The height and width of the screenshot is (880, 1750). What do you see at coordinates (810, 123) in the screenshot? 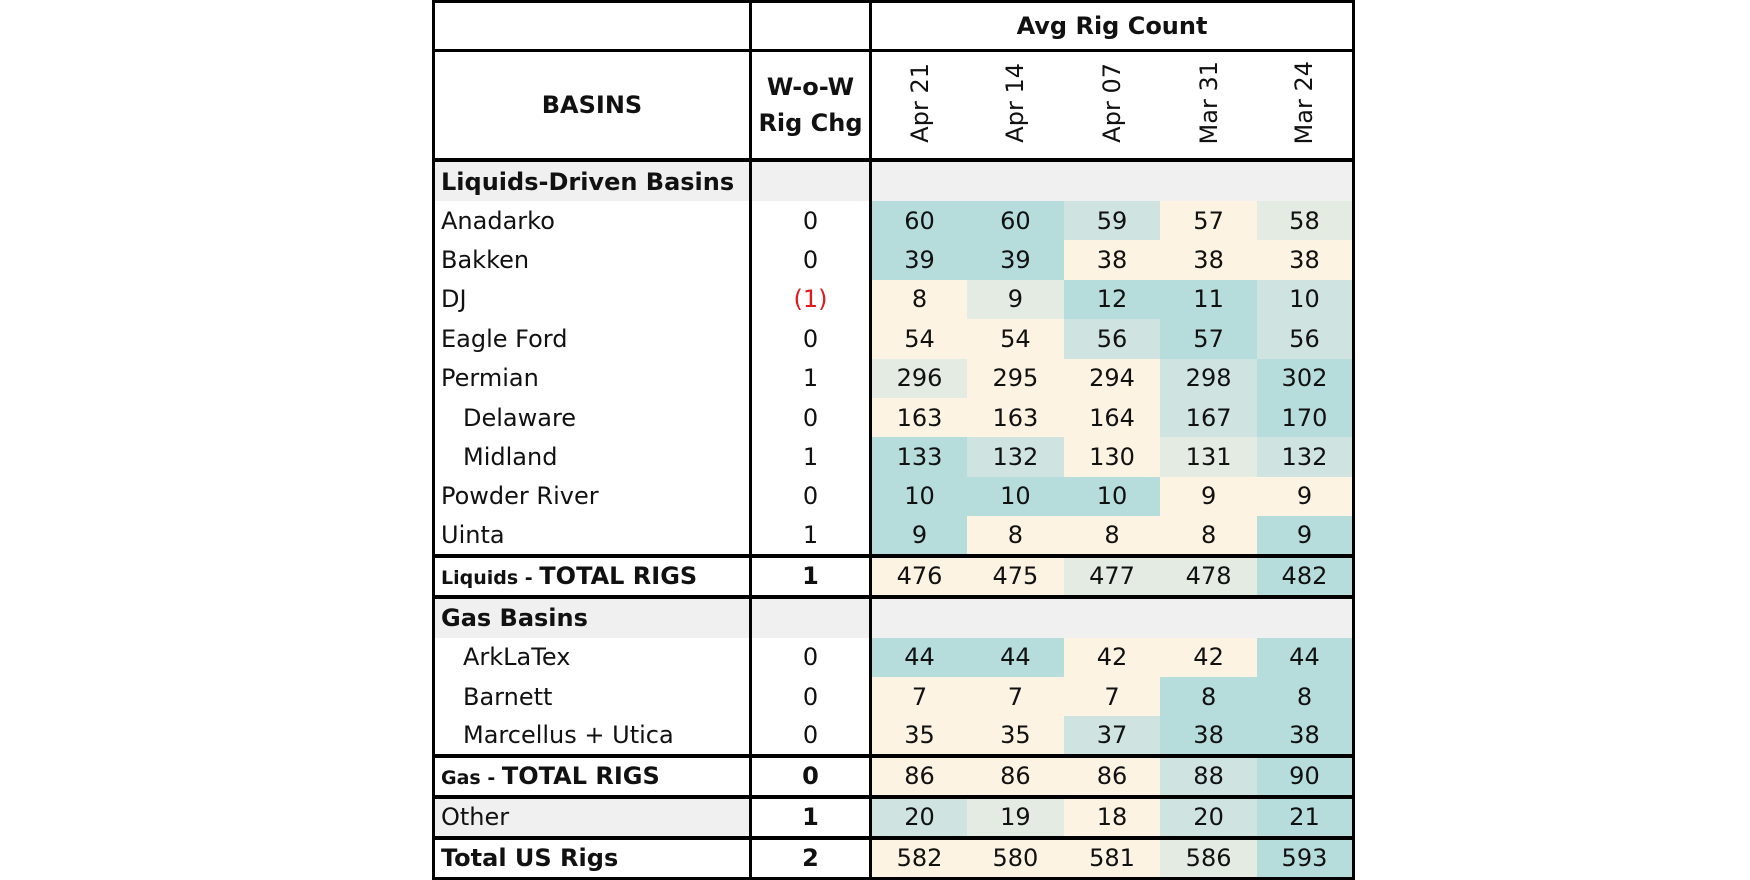
I see `wow-header-line2: Rig Chg` at bounding box center [810, 123].